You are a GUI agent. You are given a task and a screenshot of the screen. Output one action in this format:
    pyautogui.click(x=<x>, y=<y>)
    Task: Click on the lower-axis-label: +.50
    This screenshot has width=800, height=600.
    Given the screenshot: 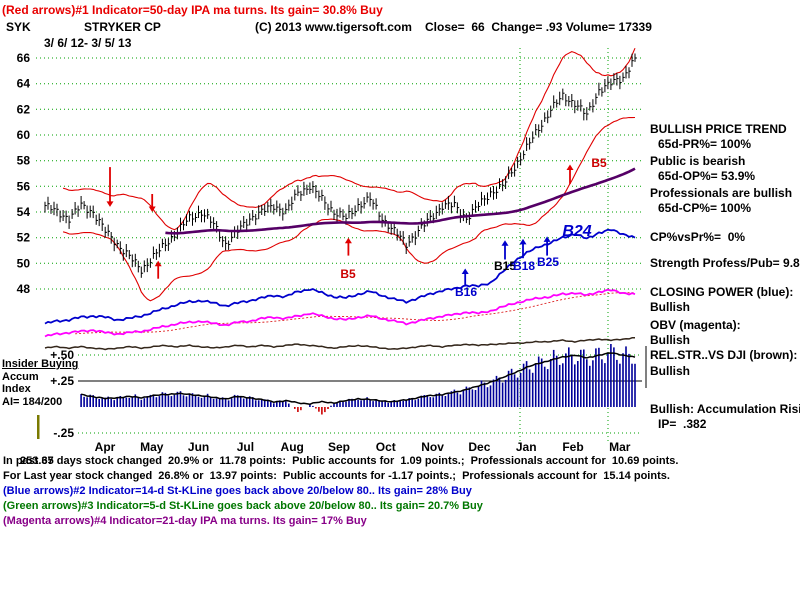 What is the action you would take?
    pyautogui.click(x=62, y=355)
    